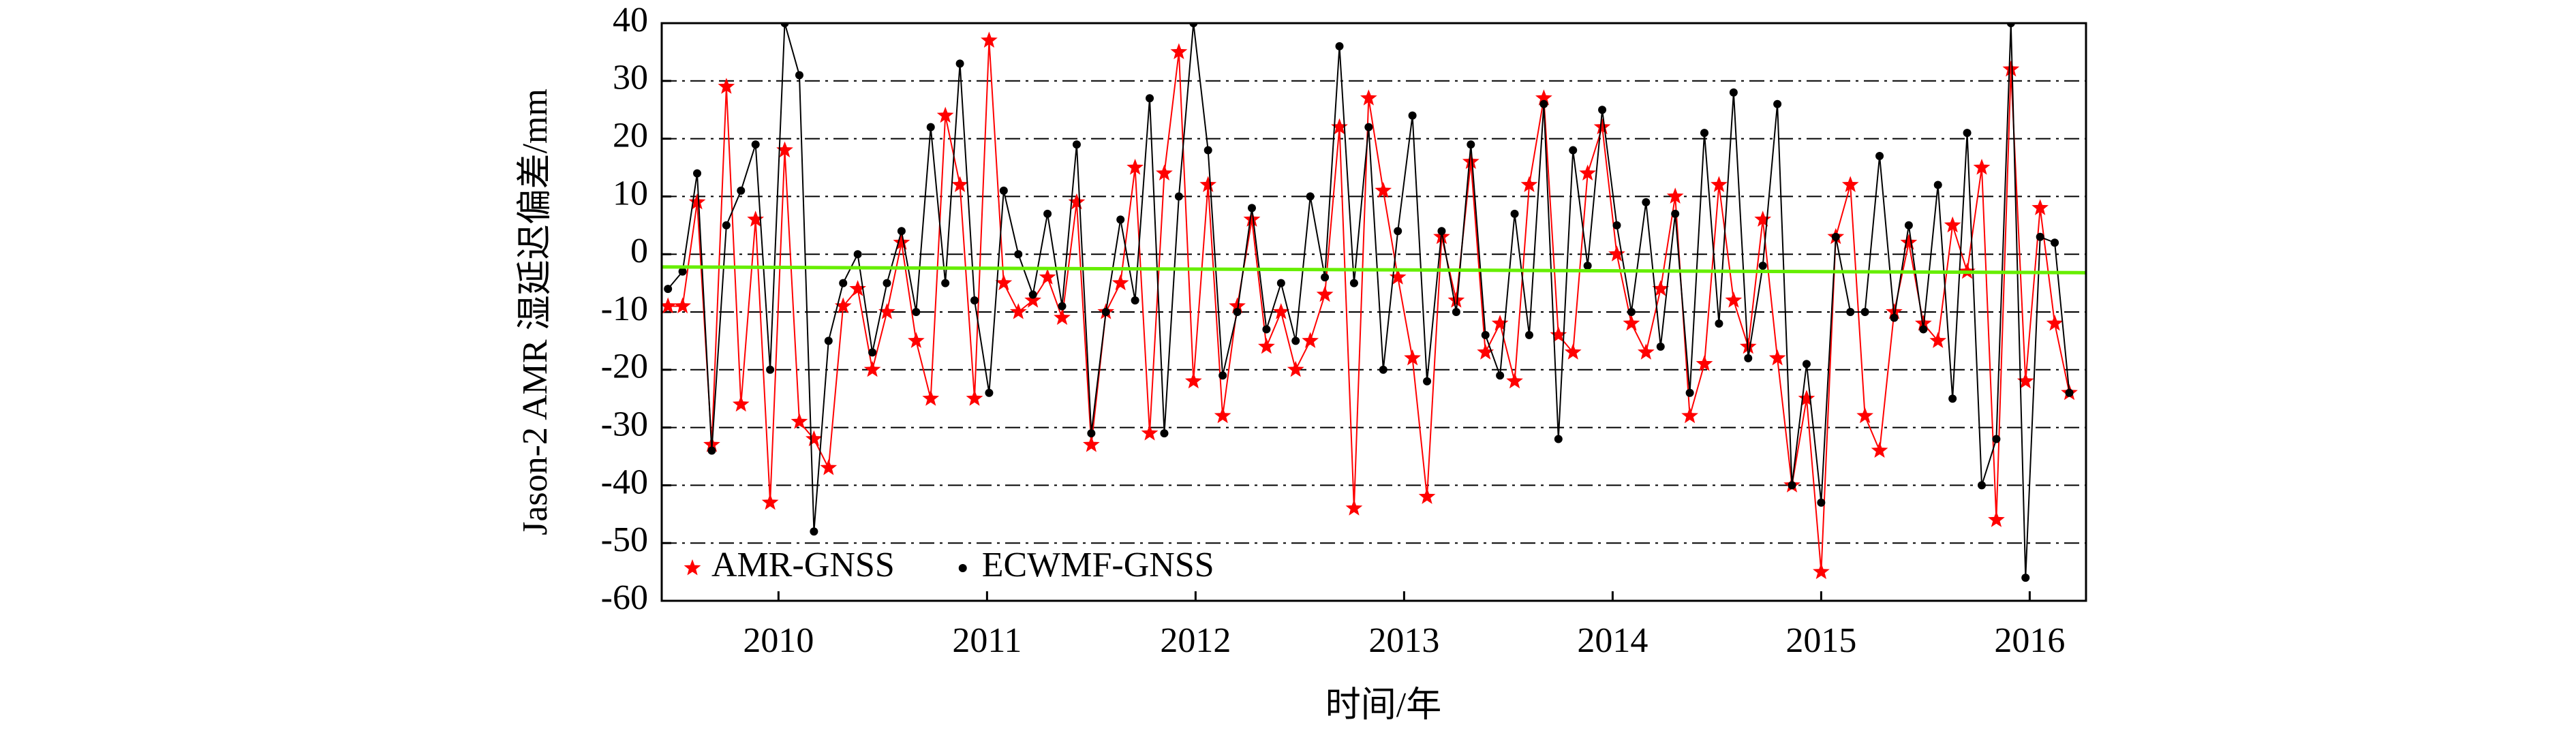 The width and height of the screenshot is (2576, 735). Describe the element at coordinates (987, 640) in the screenshot. I see `x-tick-label: 2011` at that location.